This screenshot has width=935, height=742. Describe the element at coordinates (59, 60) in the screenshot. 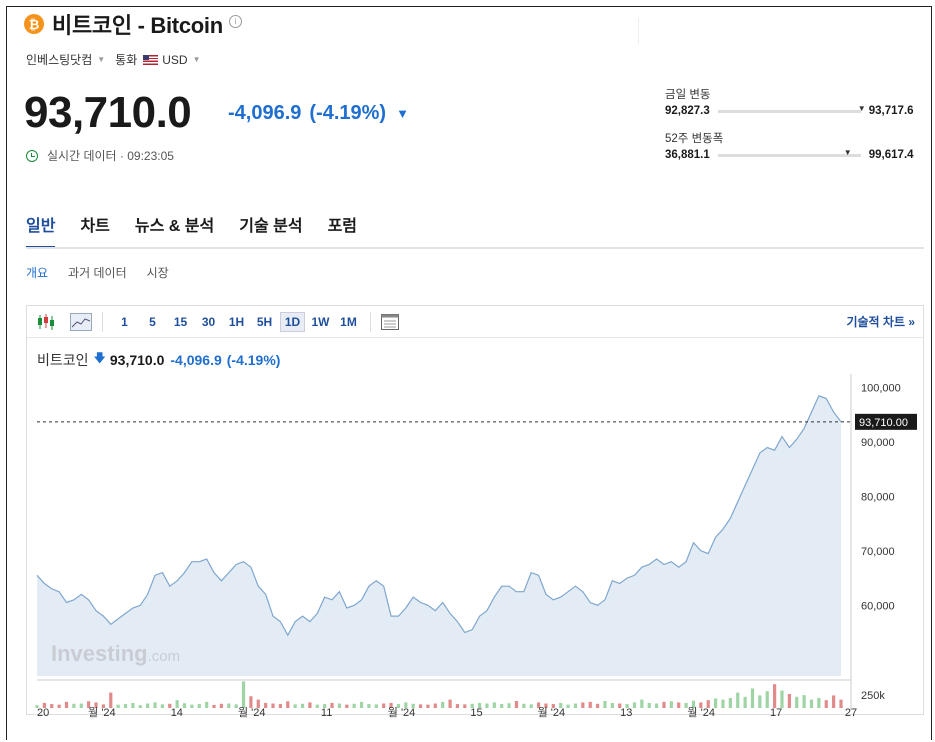

I see `source-label: 인베스팅닷컴` at that location.